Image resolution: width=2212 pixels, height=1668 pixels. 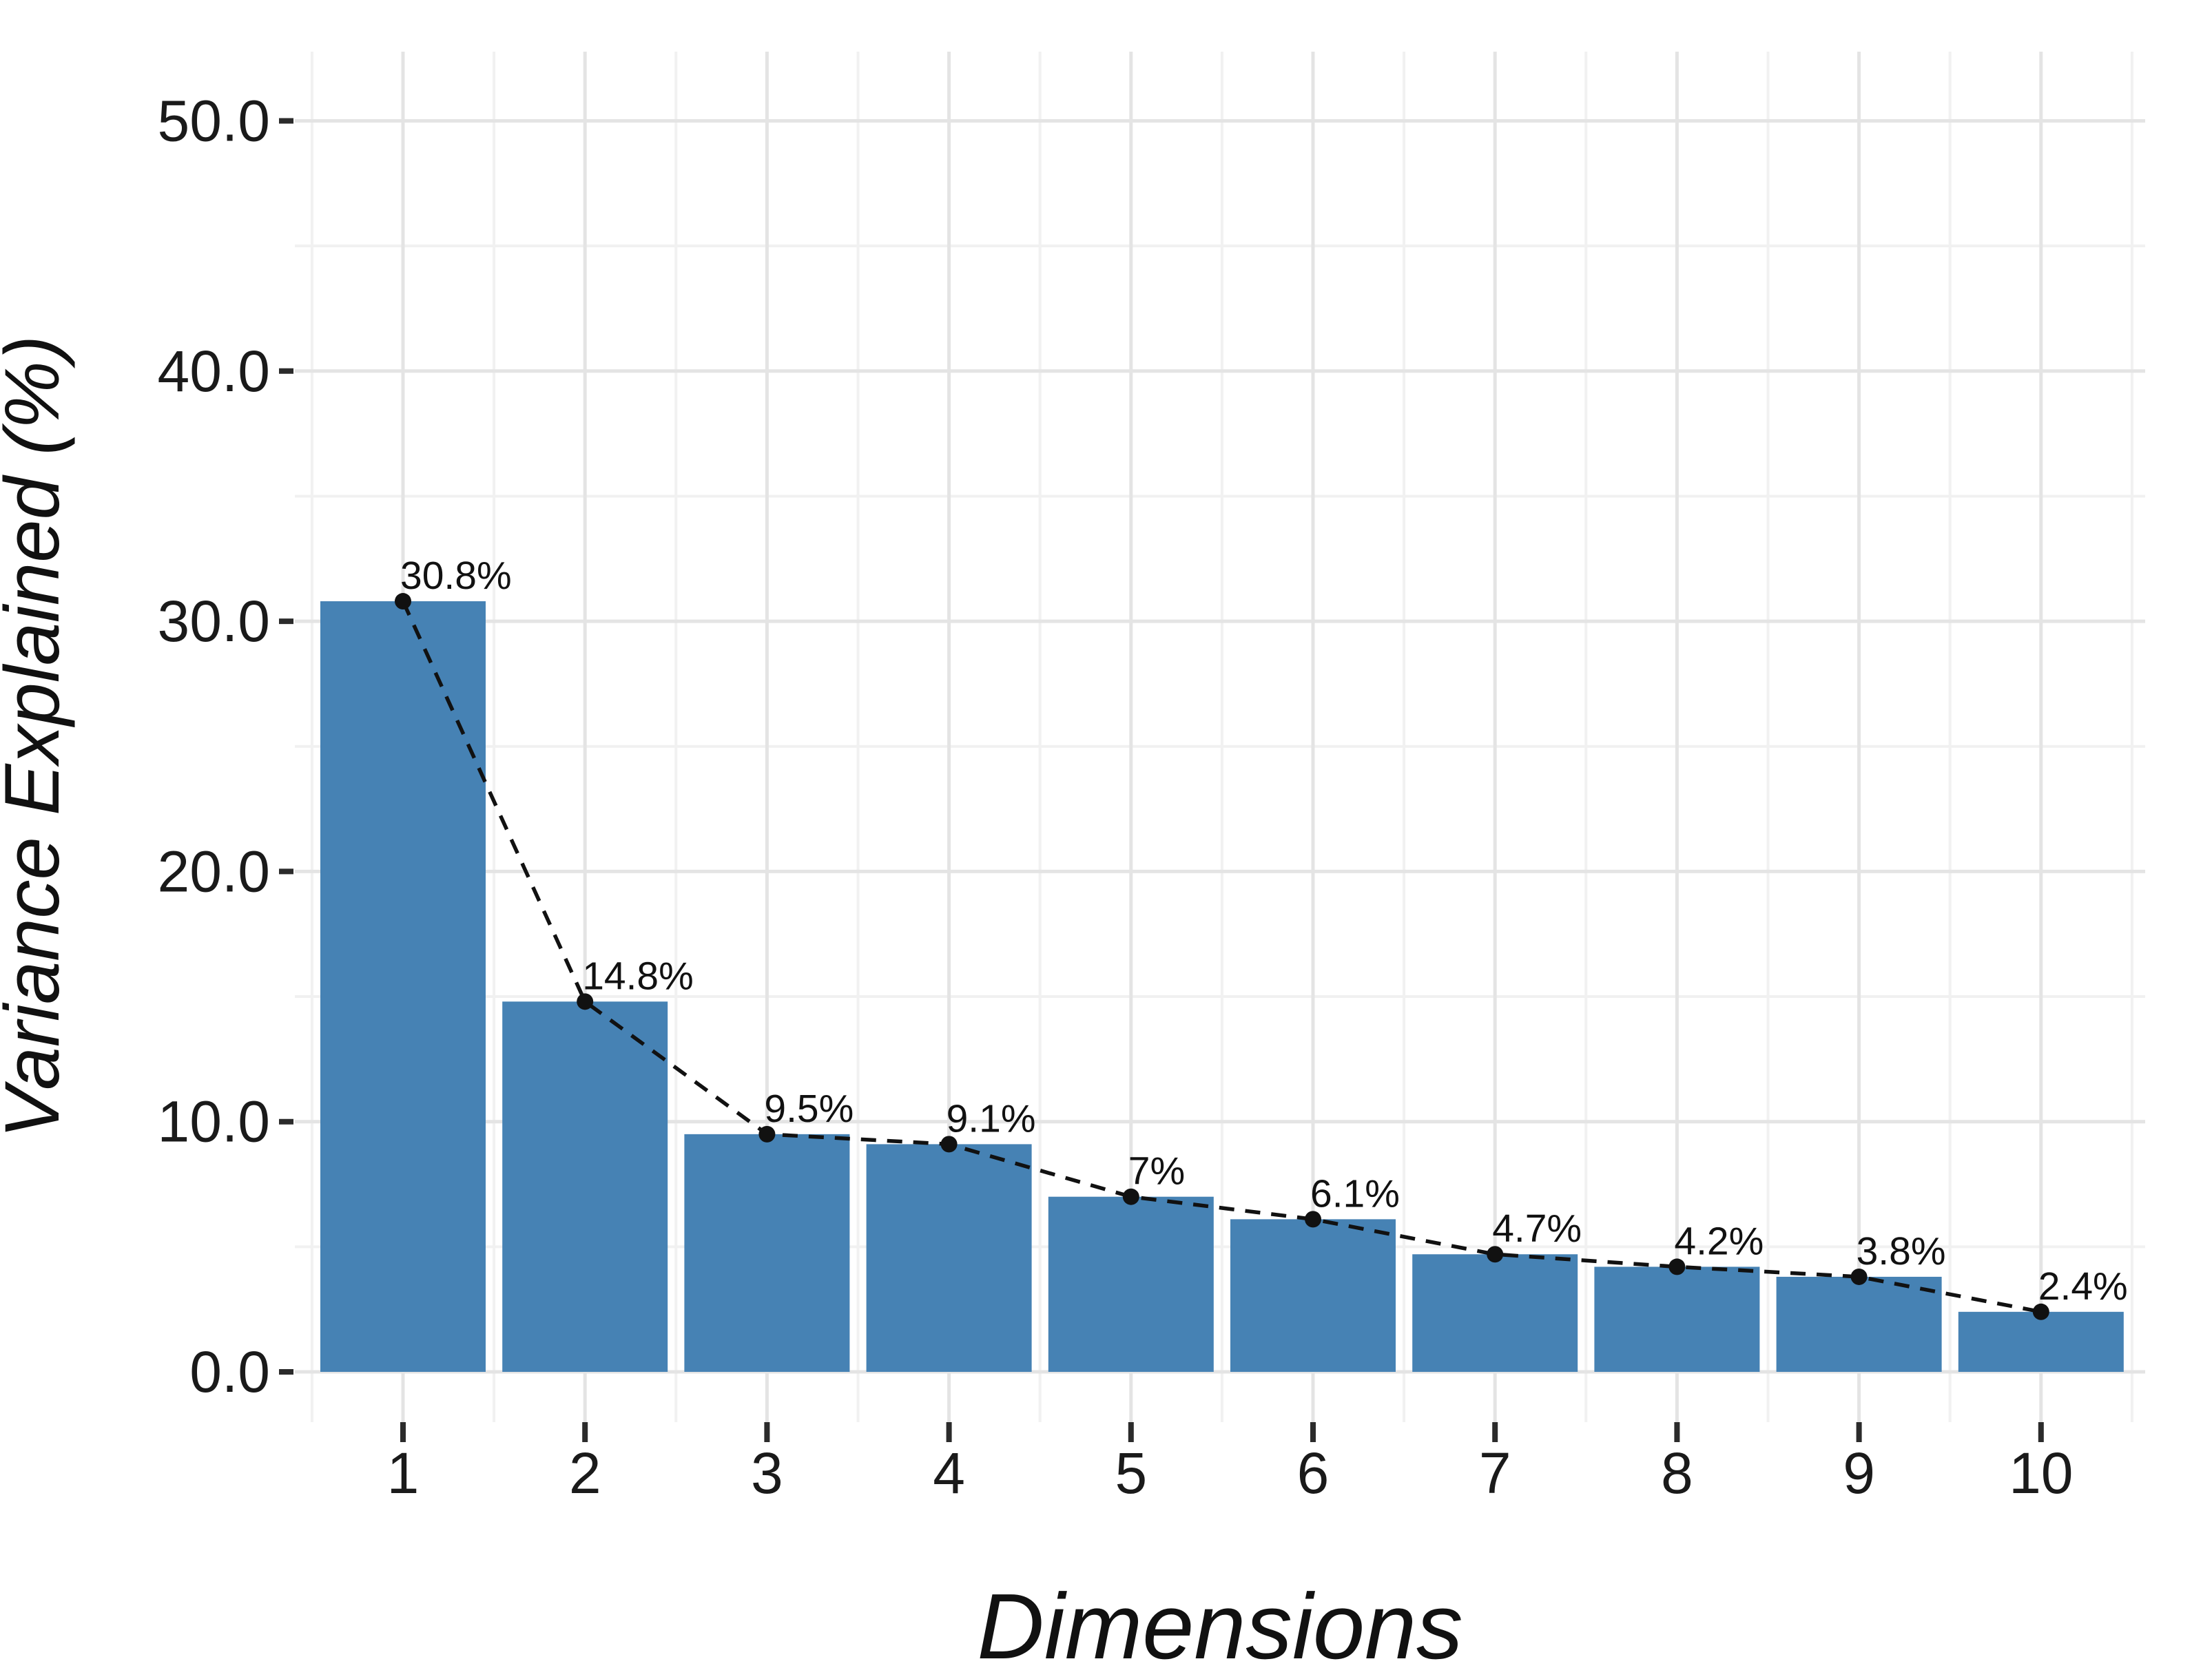 What do you see at coordinates (215, 371) in the screenshot?
I see `y-tick-label: 40.0` at bounding box center [215, 371].